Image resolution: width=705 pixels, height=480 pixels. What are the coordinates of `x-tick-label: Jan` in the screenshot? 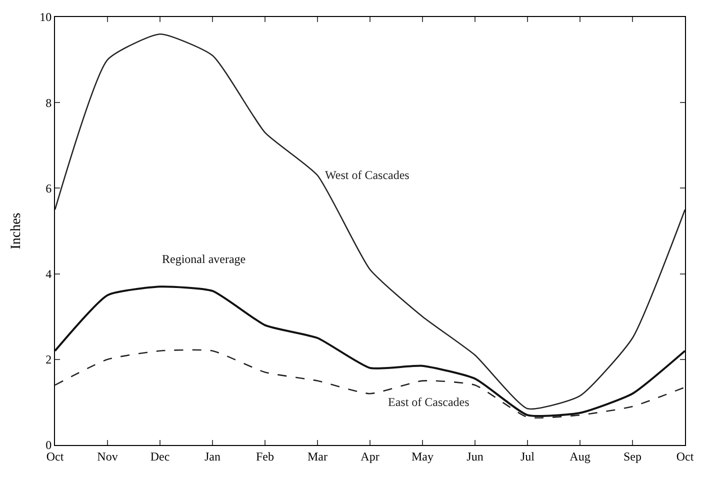 It's located at (212, 456).